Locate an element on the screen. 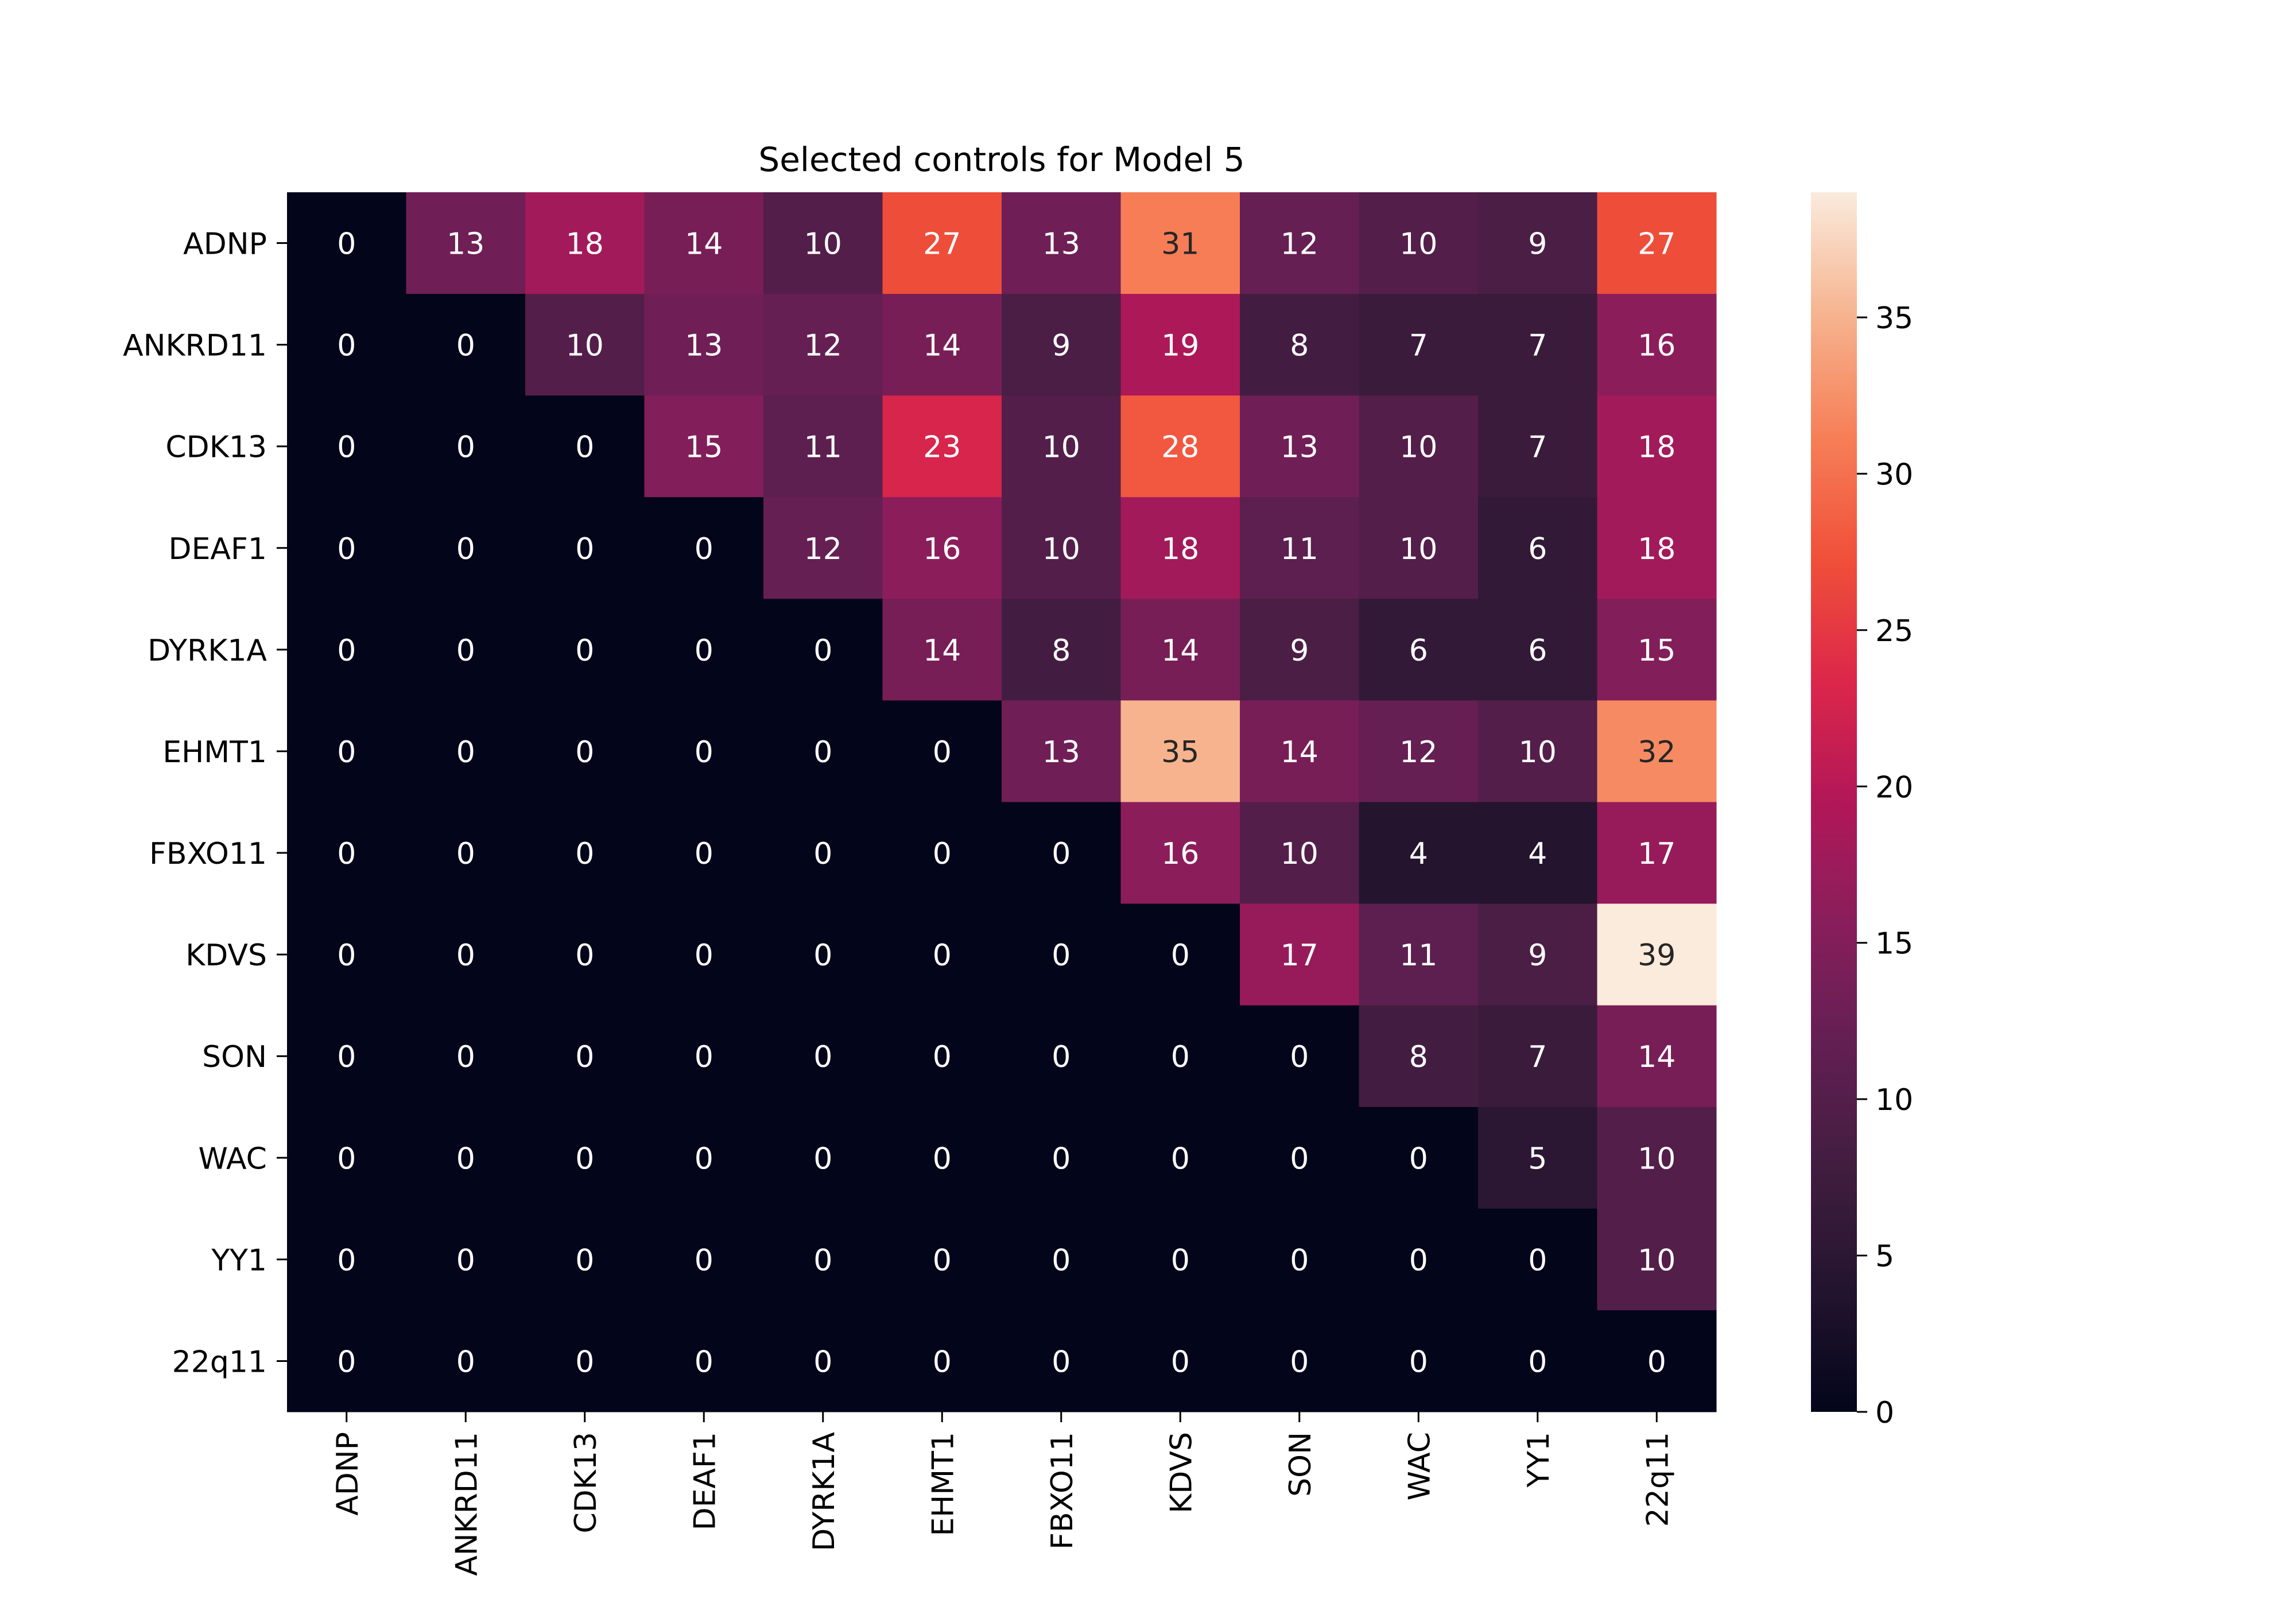  colorbar-tick-label: 5 is located at coordinates (1884, 1257).